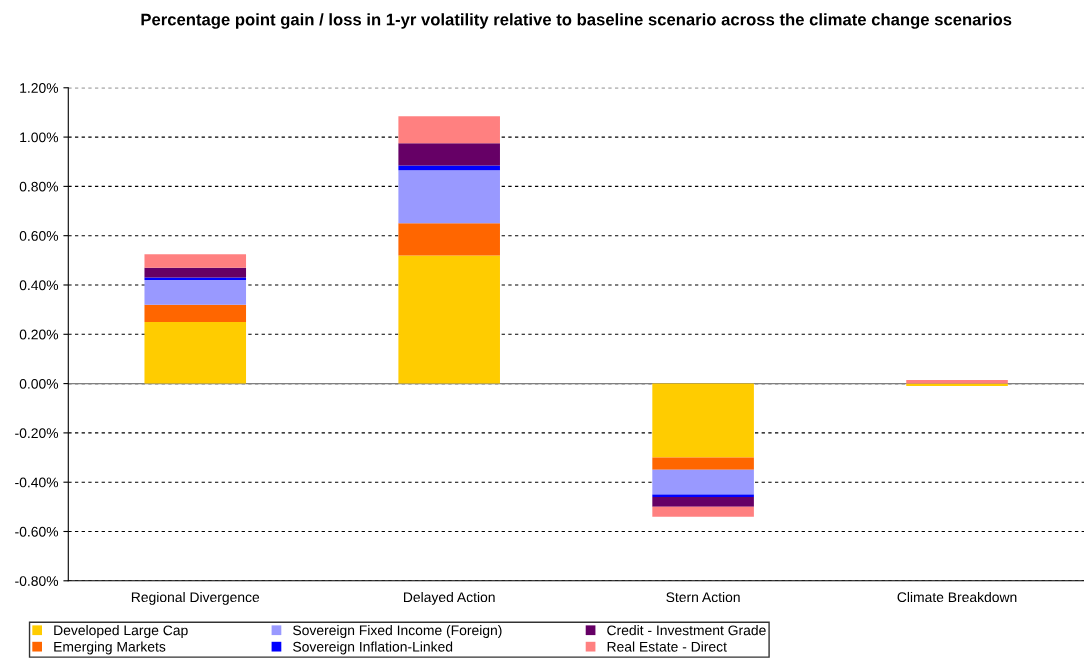 This screenshot has width=1084, height=660. I want to click on y-tick-label: -0.80%, so click(37, 581).